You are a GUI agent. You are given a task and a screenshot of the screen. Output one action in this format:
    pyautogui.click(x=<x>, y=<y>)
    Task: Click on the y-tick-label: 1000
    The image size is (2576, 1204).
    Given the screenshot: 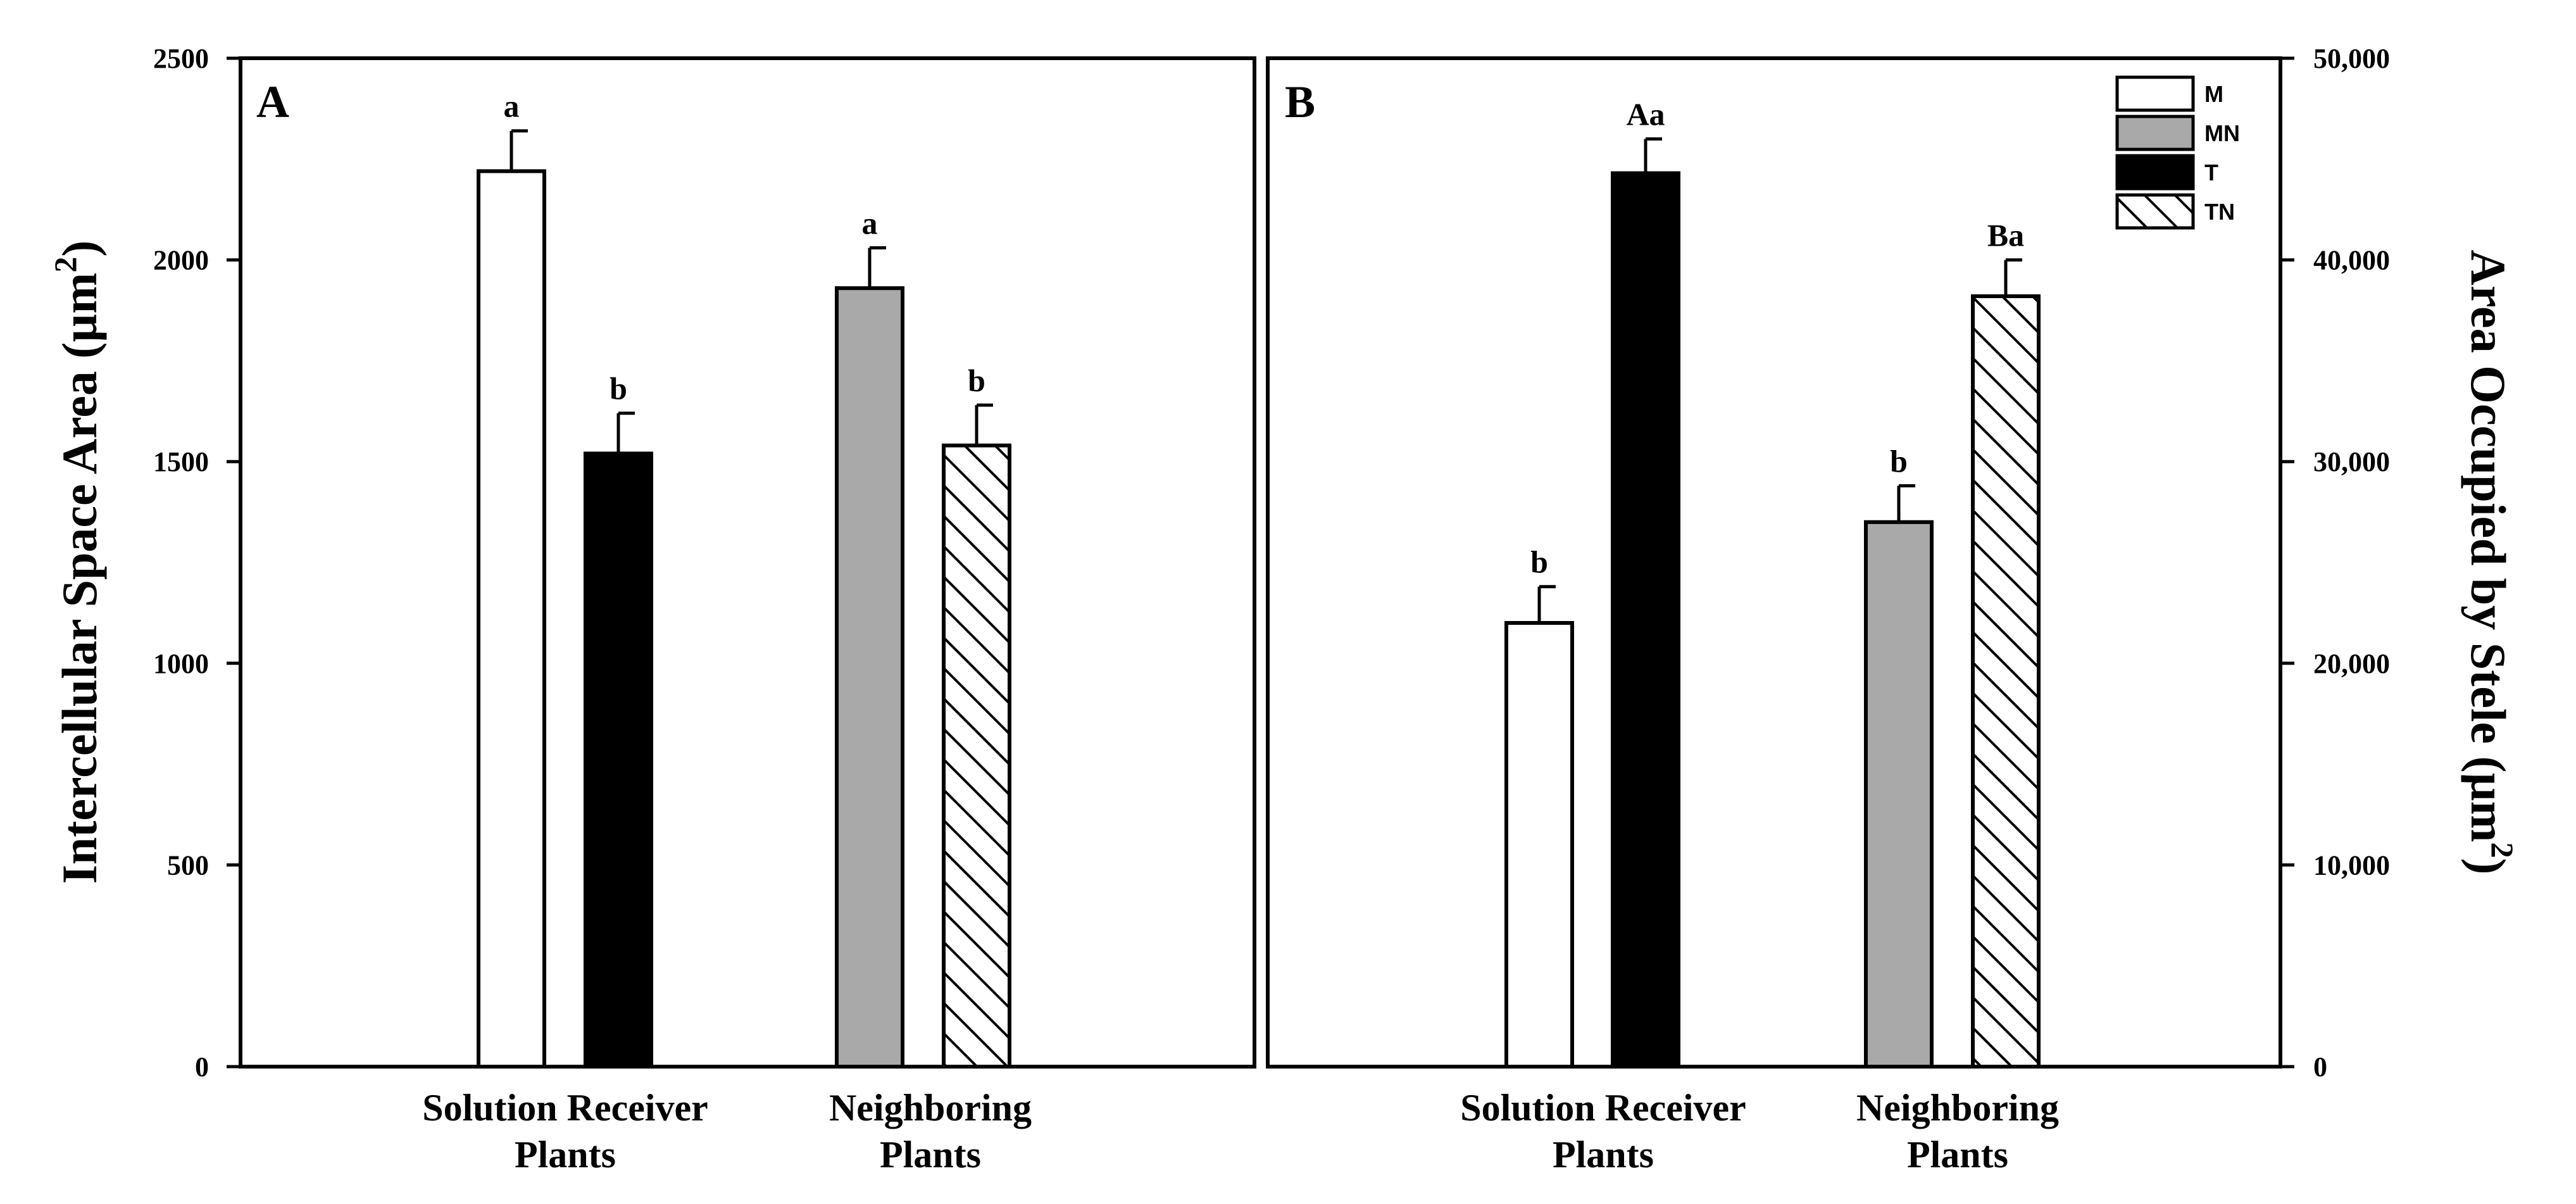 What is the action you would take?
    pyautogui.click(x=181, y=663)
    